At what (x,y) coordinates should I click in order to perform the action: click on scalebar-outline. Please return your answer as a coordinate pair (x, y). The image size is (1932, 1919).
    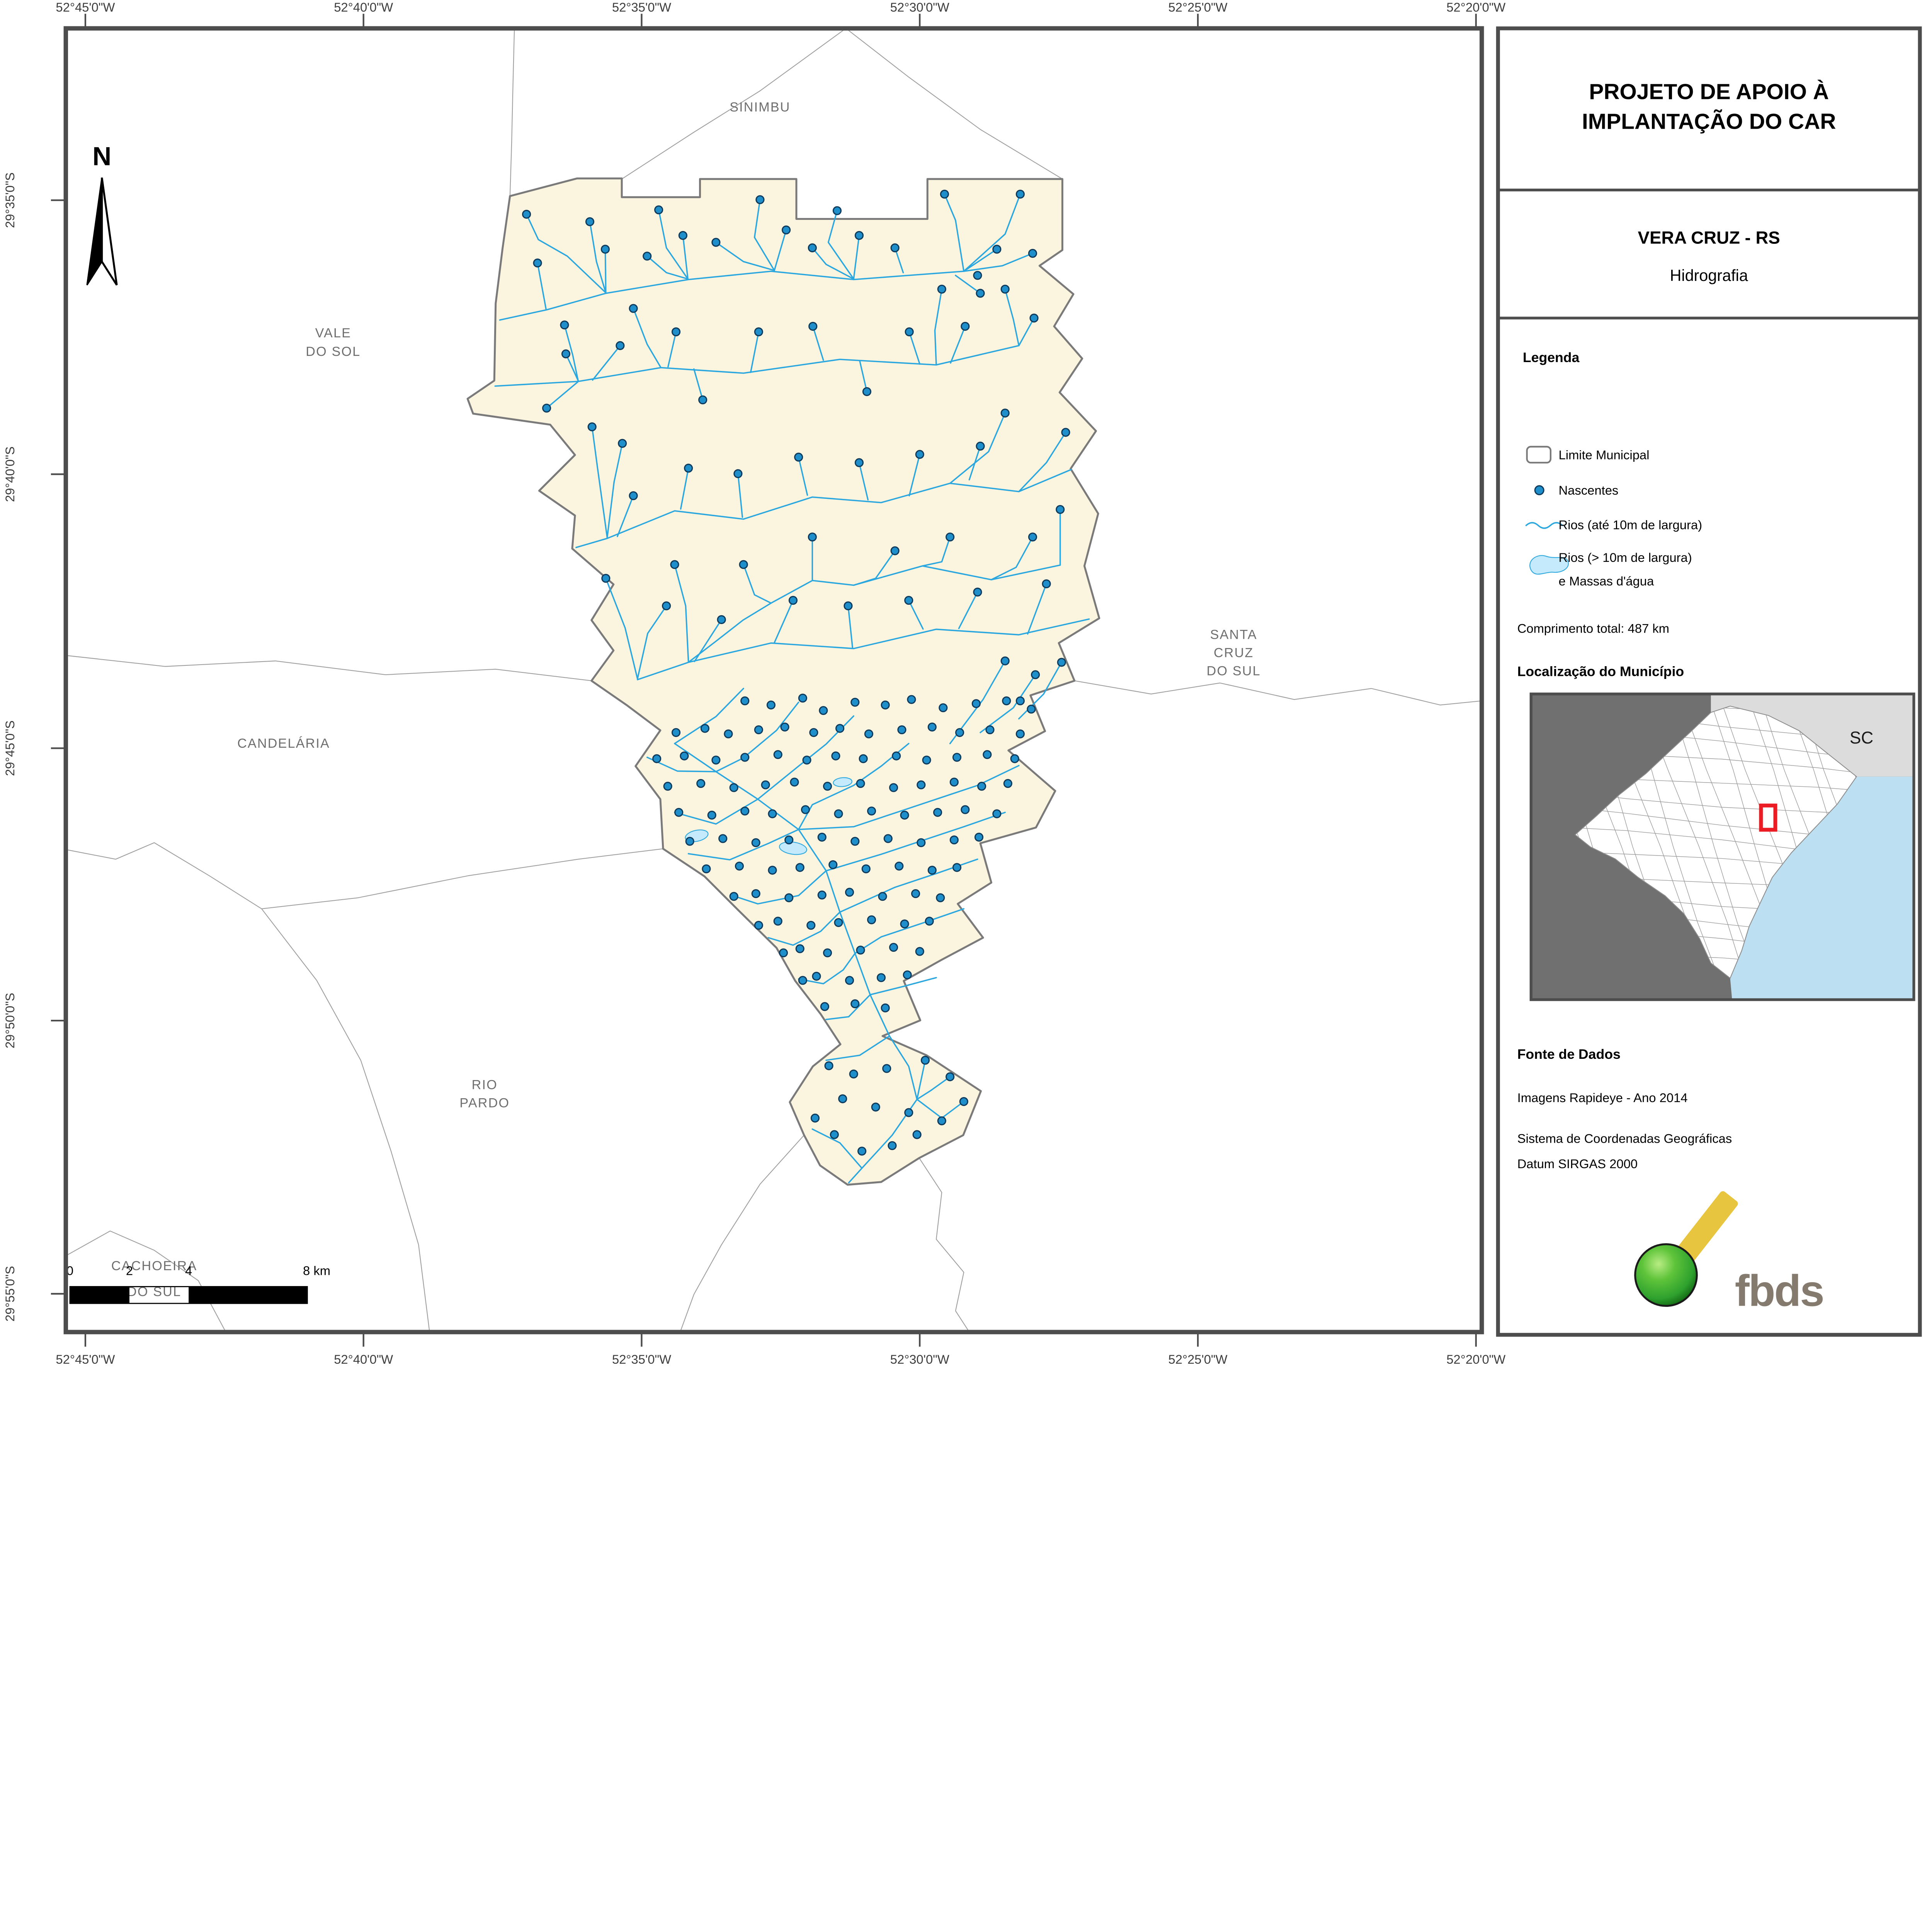
    Looking at the image, I should click on (189, 1295).